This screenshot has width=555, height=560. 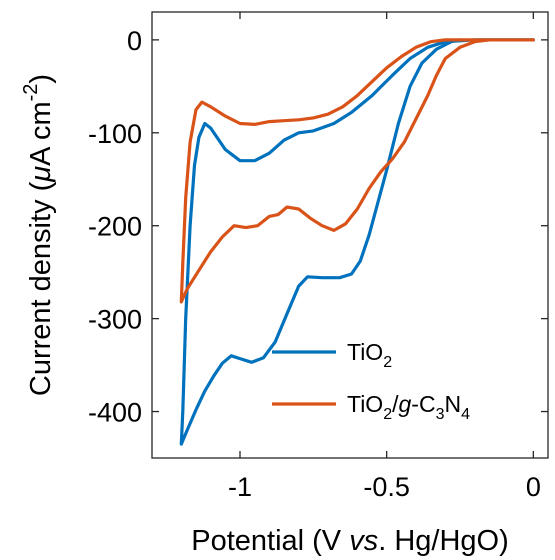 I want to click on x-tick-label: -0.5, so click(x=386, y=487).